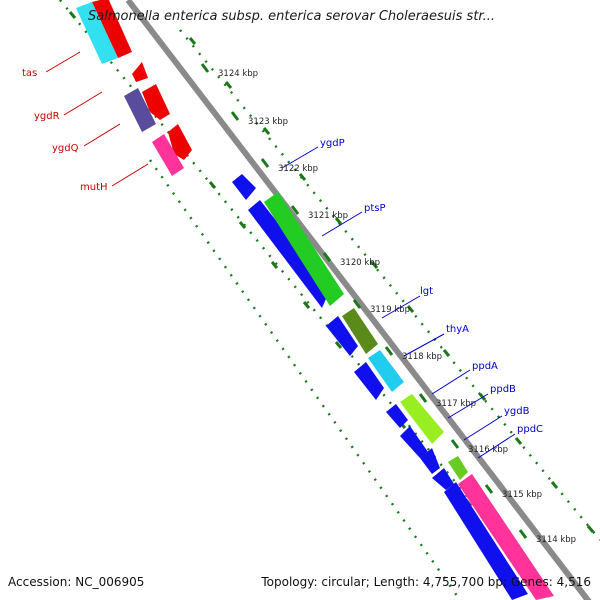 This screenshot has height=600, width=600. I want to click on gene-label-ygdP: ygdP, so click(332, 143).